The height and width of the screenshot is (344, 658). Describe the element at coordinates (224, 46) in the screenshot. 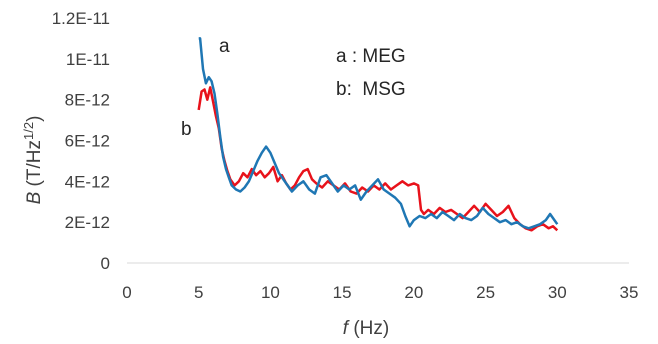

I see `series-tag-a: a` at that location.